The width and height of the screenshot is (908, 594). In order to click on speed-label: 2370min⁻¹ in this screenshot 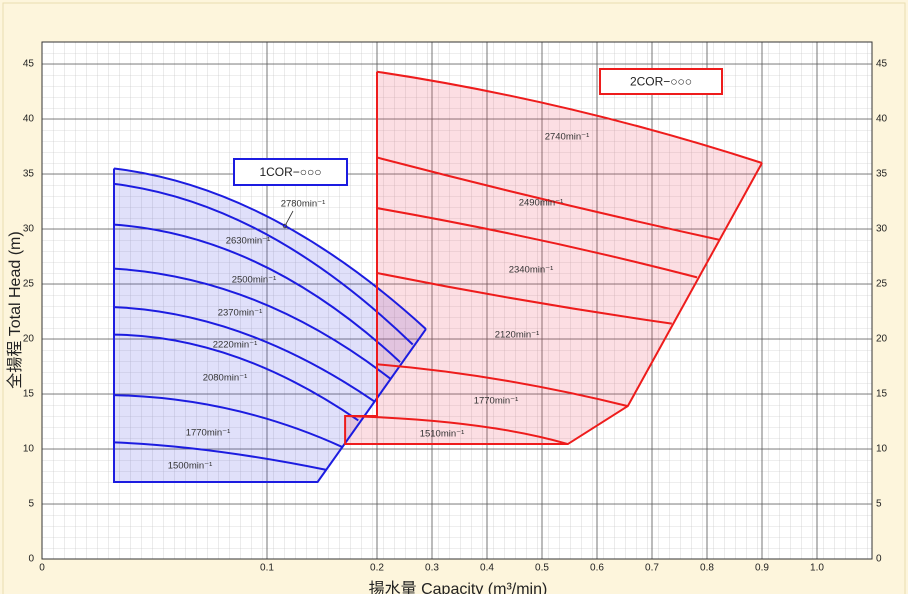, I will do `click(240, 313)`.